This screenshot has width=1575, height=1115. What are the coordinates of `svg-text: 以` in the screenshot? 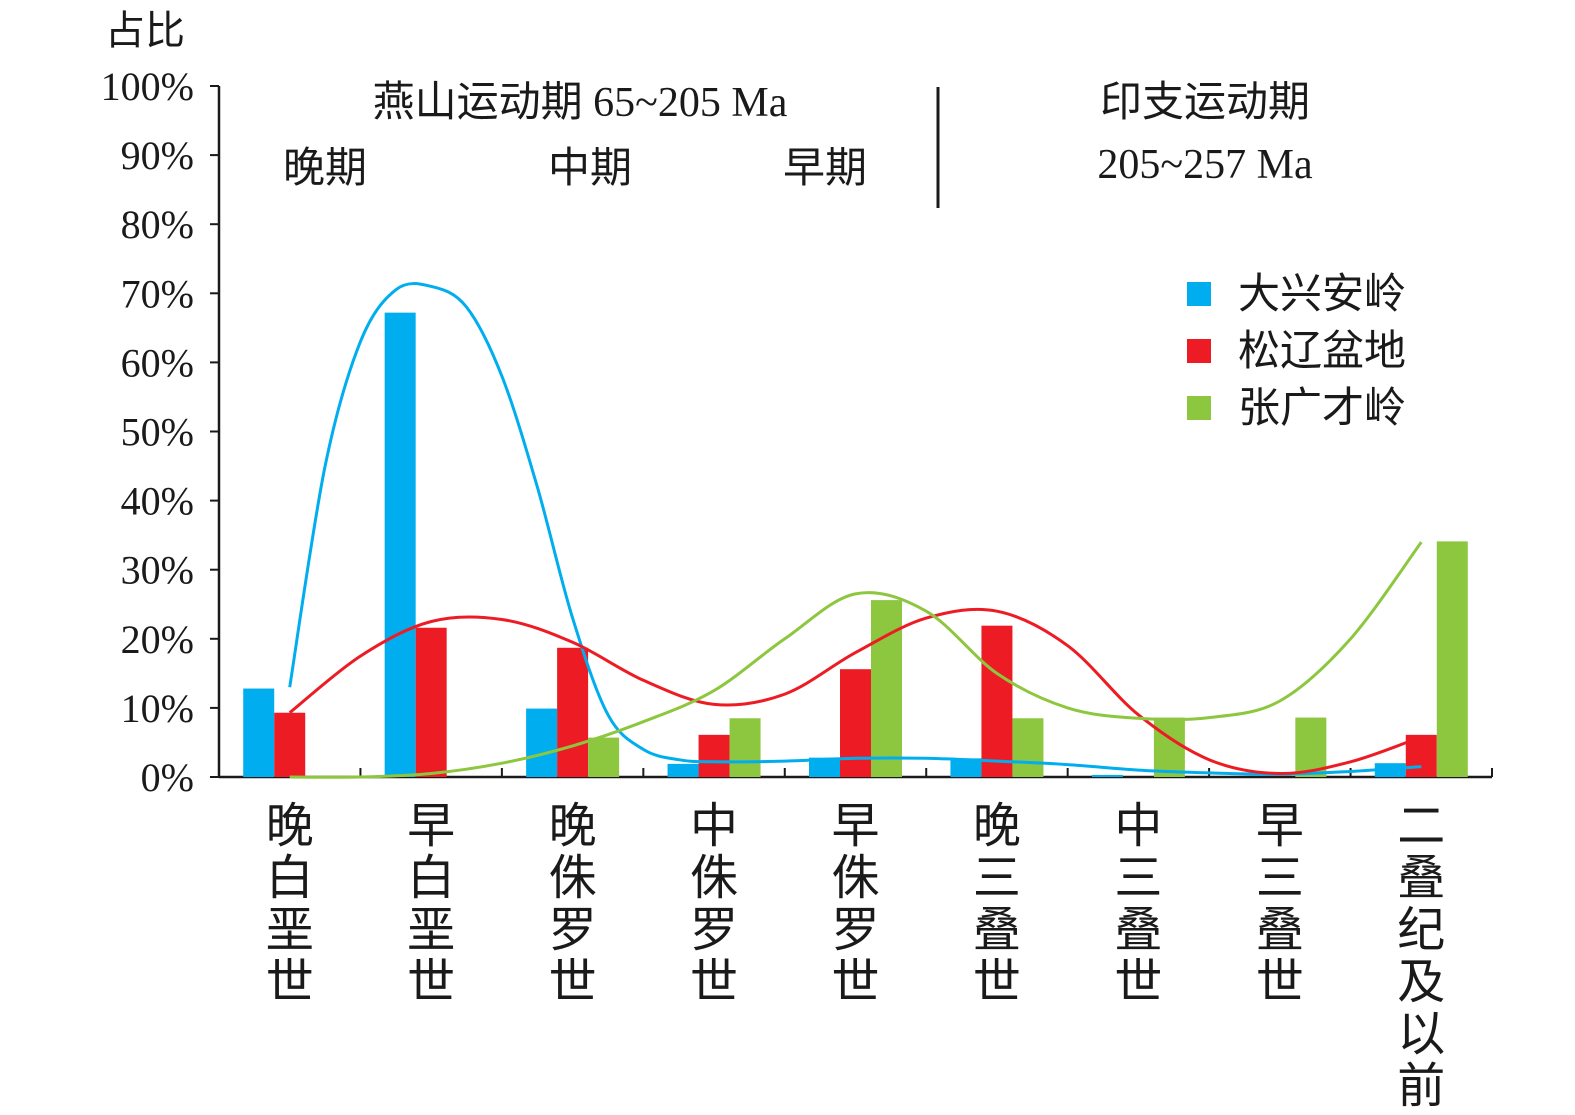 It's located at (1421, 1034).